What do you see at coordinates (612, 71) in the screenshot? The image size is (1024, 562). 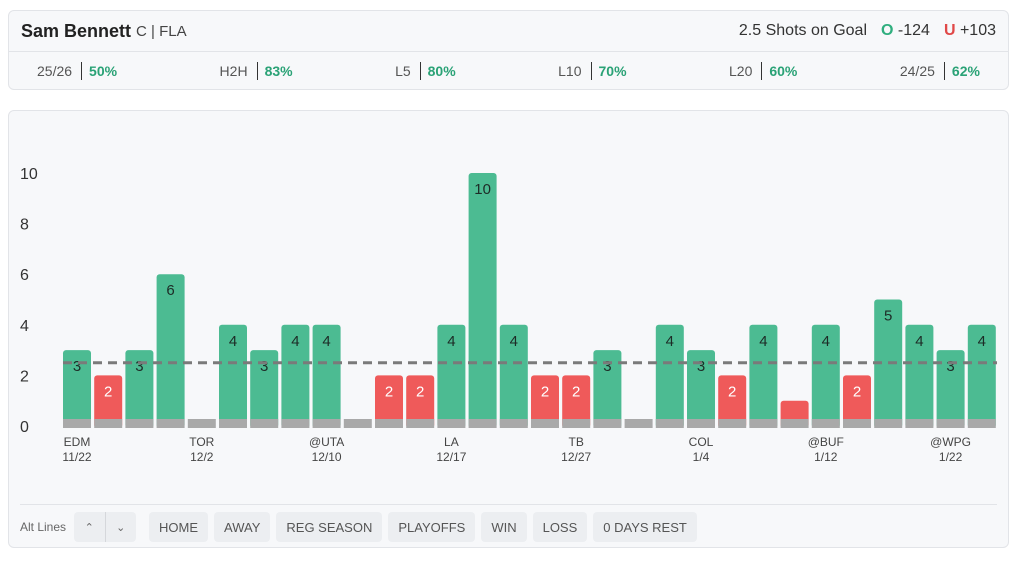 I see `stat-value: 70%` at bounding box center [612, 71].